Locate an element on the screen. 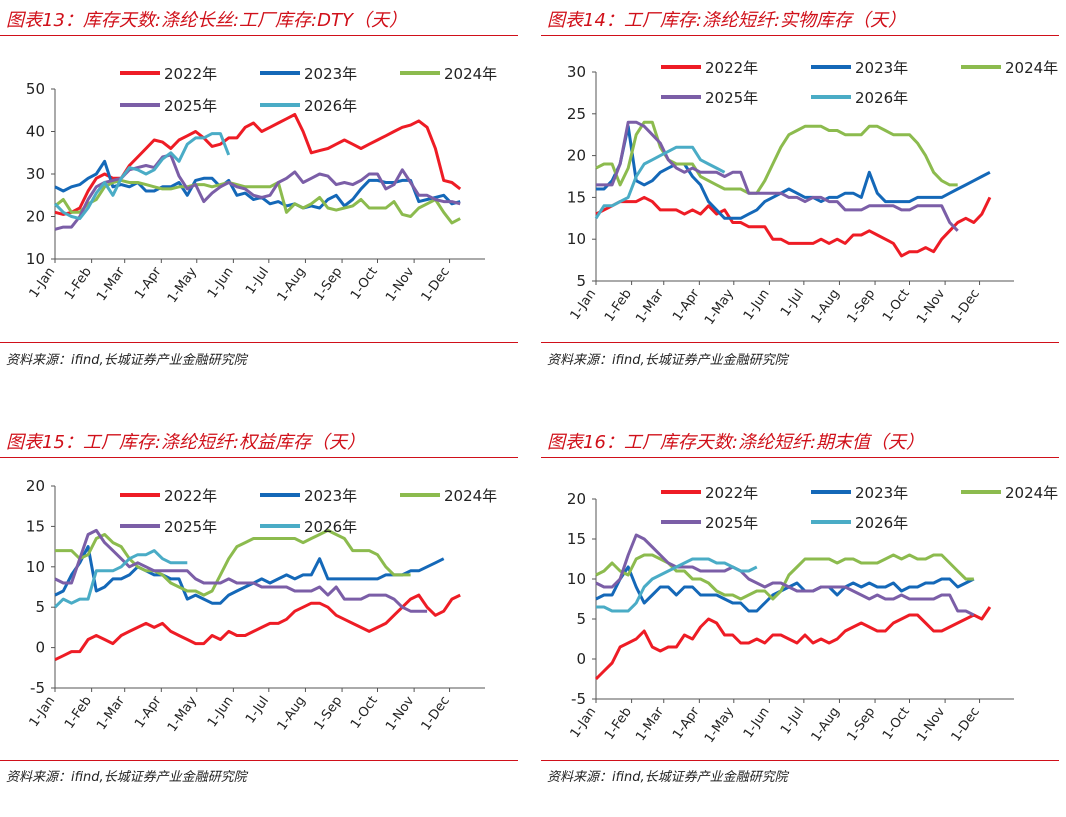 The image size is (1066, 817). x-tick-label: 1-Apr is located at coordinates (686, 723).